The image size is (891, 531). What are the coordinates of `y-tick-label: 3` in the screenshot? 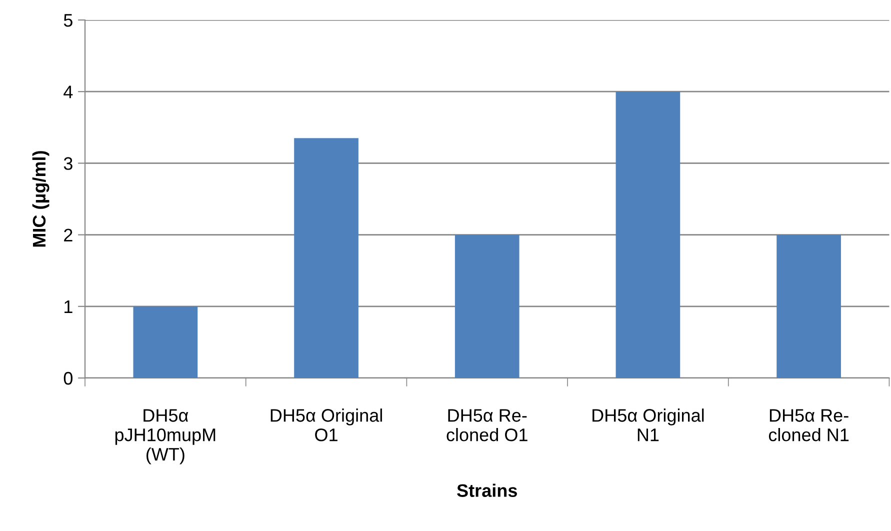 It's located at (68, 163).